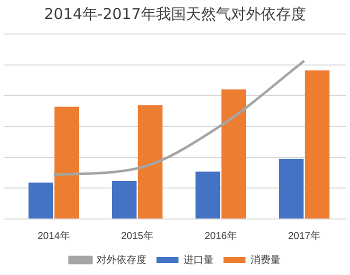  Describe the element at coordinates (199, 260) in the screenshot. I see `legend-label: 进口量` at that location.